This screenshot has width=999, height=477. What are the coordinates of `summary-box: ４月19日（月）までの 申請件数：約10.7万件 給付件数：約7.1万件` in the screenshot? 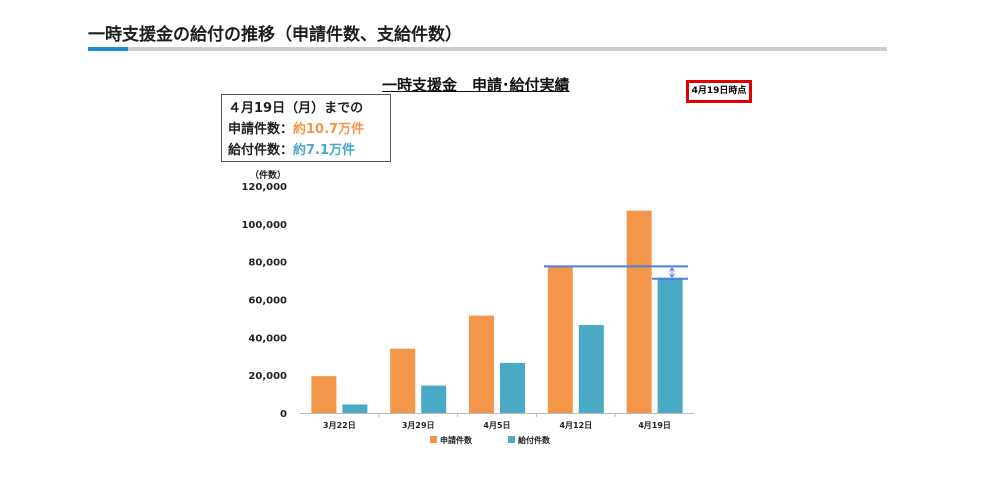 It's located at (306, 128).